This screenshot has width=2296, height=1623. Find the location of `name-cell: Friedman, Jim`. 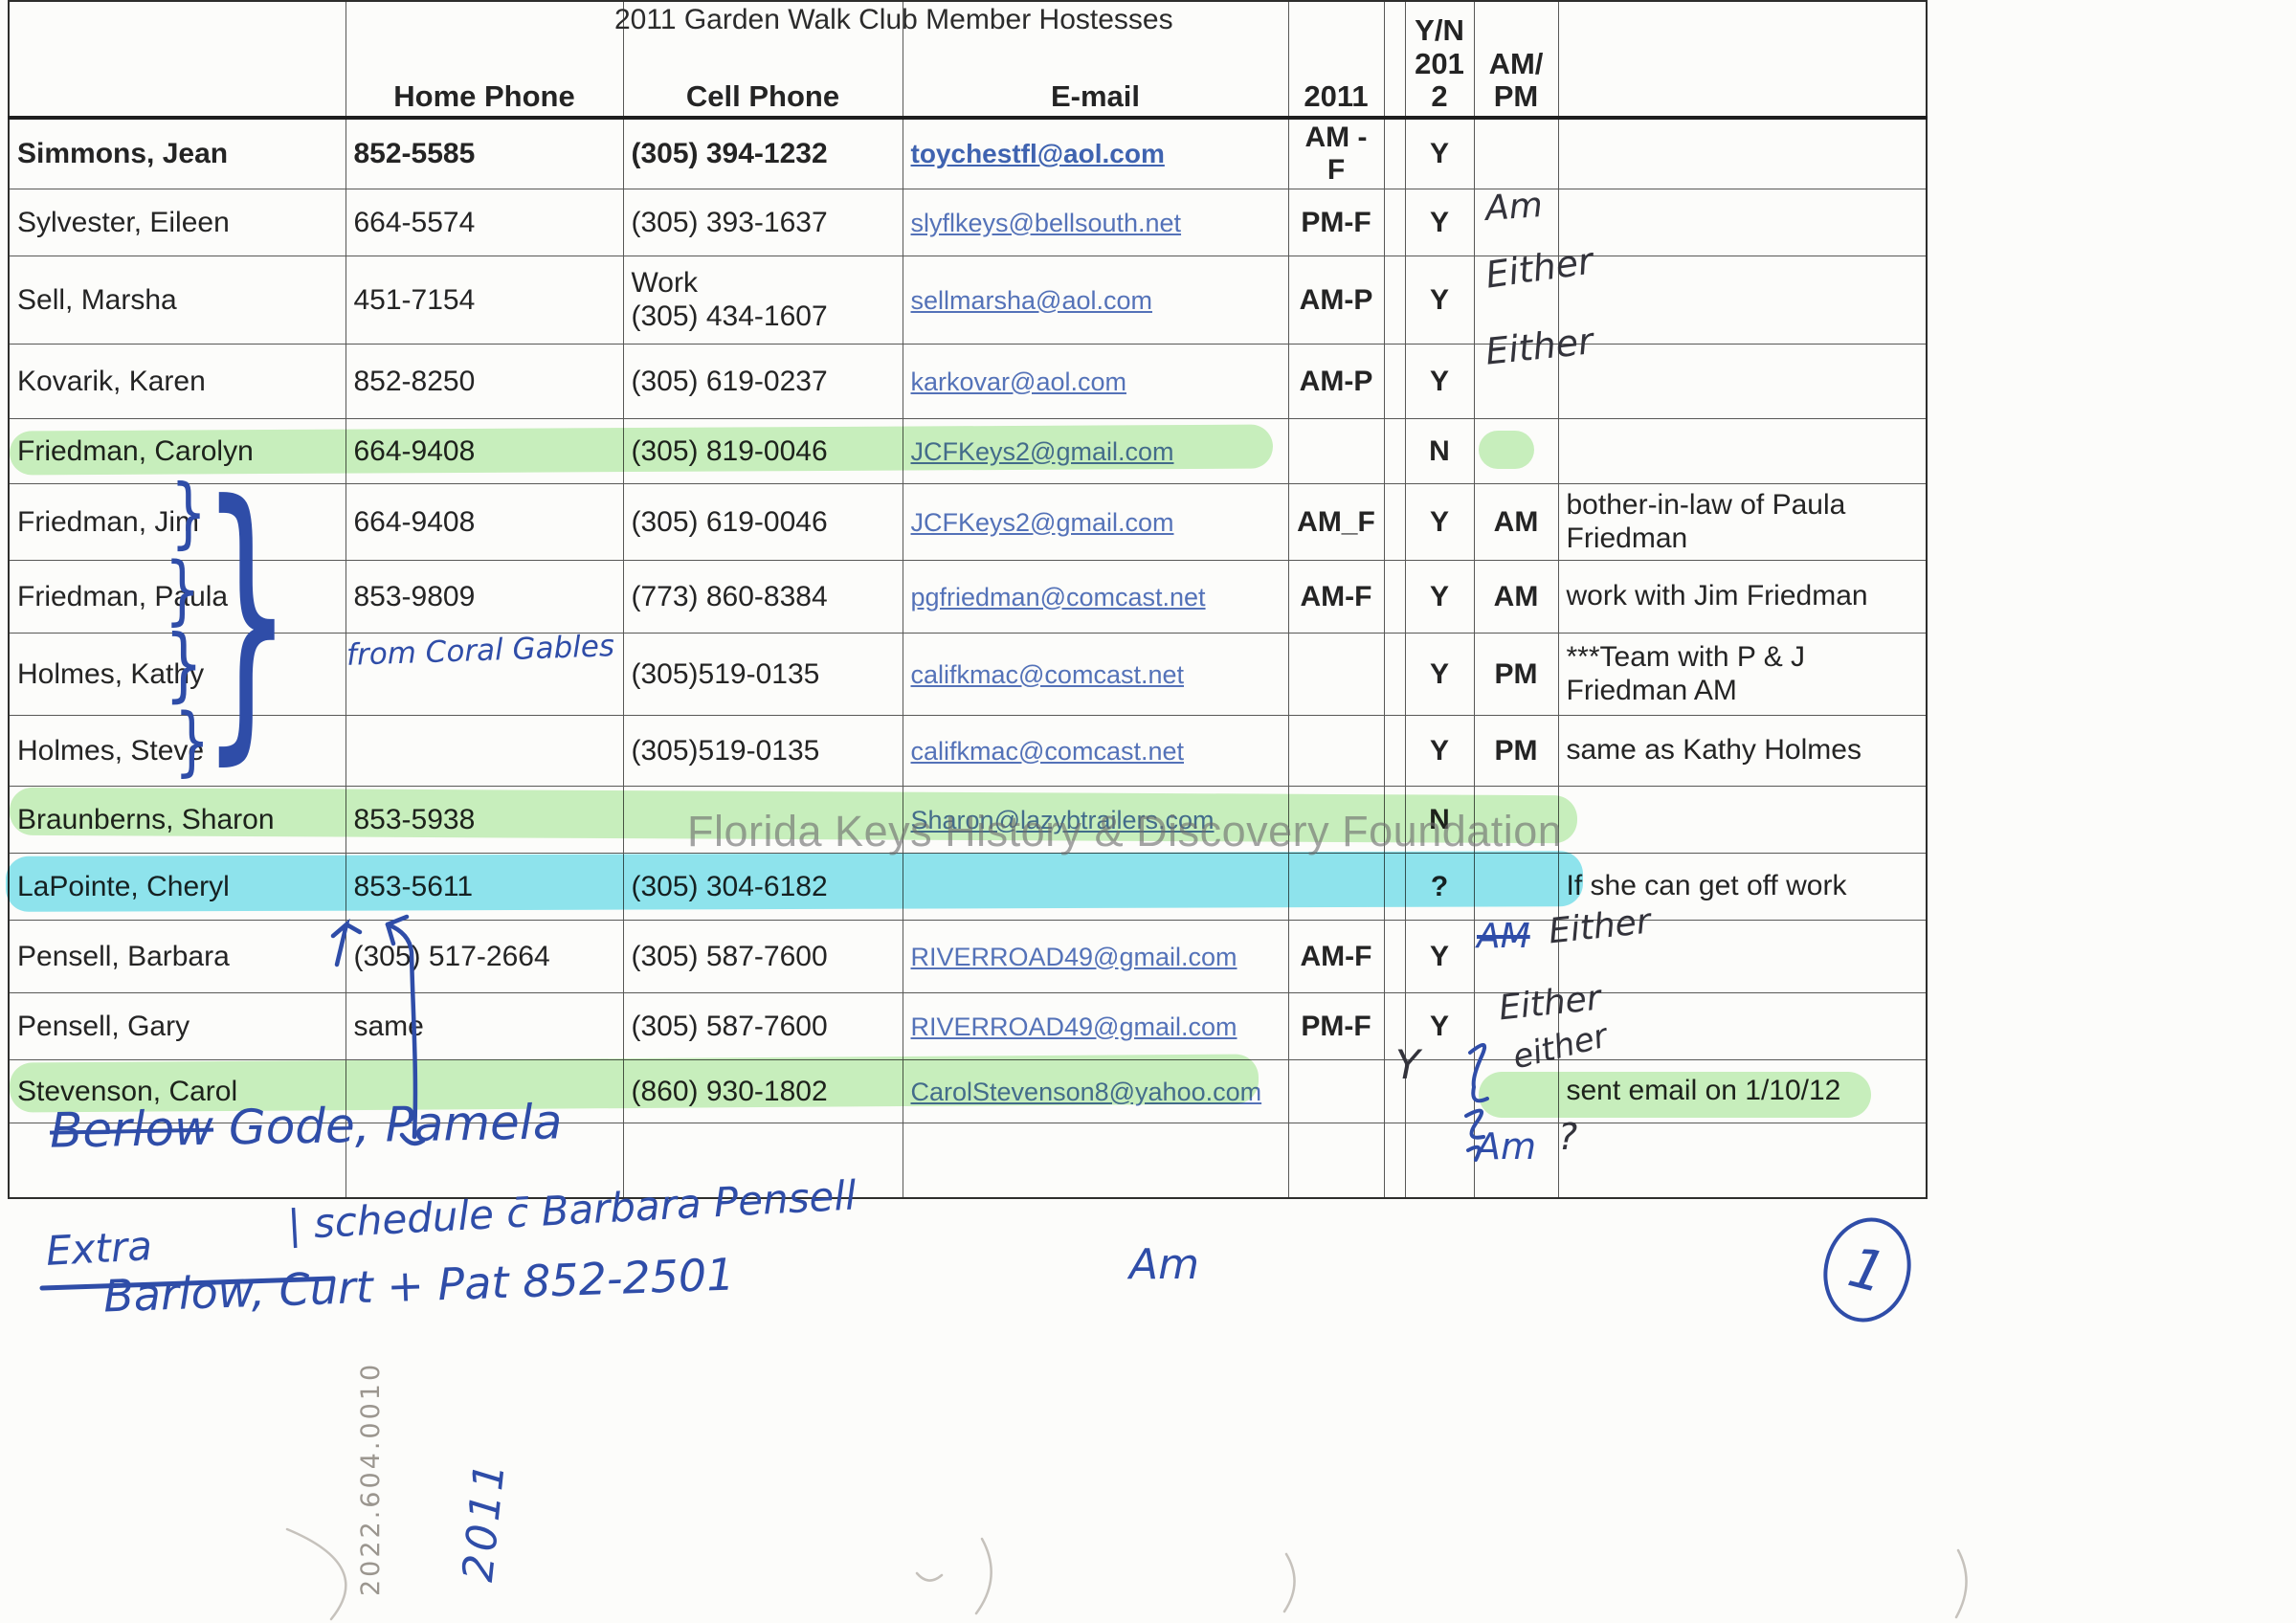

name-cell: Friedman, Jim is located at coordinates (177, 522).